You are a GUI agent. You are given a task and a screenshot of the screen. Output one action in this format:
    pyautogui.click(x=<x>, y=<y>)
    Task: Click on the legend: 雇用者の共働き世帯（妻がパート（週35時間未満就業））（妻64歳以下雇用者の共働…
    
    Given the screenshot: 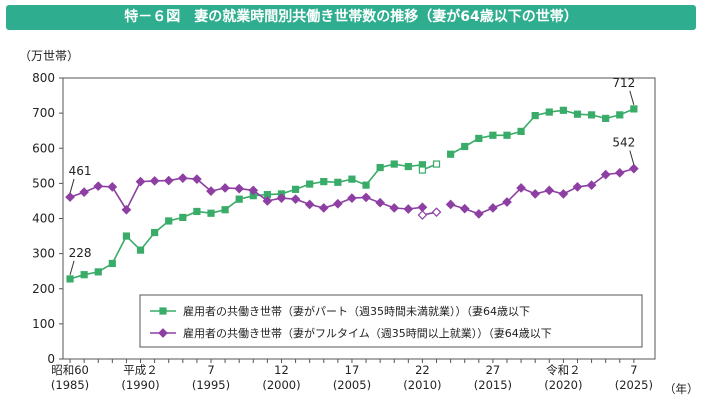 What is the action you would take?
    pyautogui.click(x=391, y=321)
    